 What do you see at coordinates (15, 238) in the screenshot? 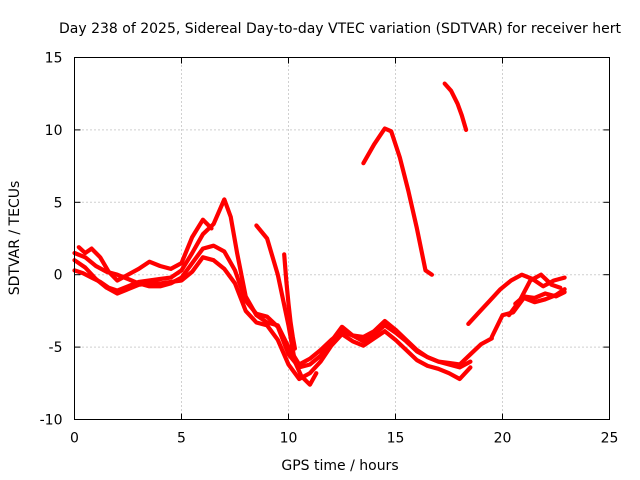
I see `y-axis-label: SDTVAR / TECUs` at bounding box center [15, 238].